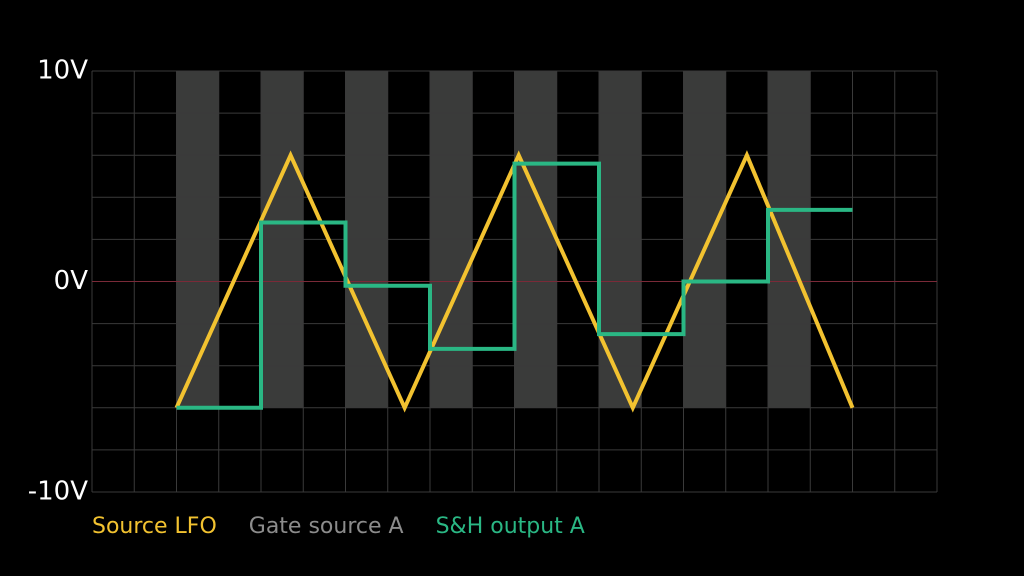 The height and width of the screenshot is (576, 1024). I want to click on y-tick-label: 10V, so click(62, 71).